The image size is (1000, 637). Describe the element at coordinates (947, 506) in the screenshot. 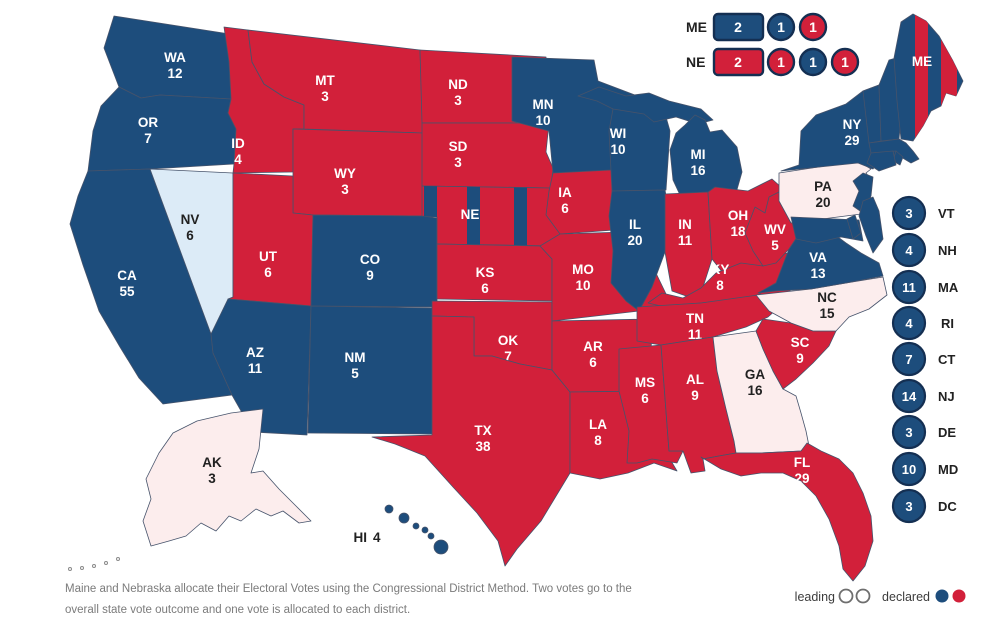

I see `small-state-label: DC` at that location.